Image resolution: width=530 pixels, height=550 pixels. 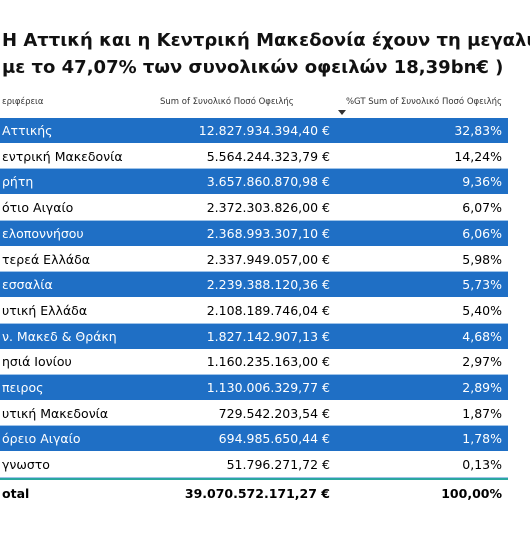 I want to click on amount-cell: 3.657.860.870,98 €, so click(x=268, y=182).